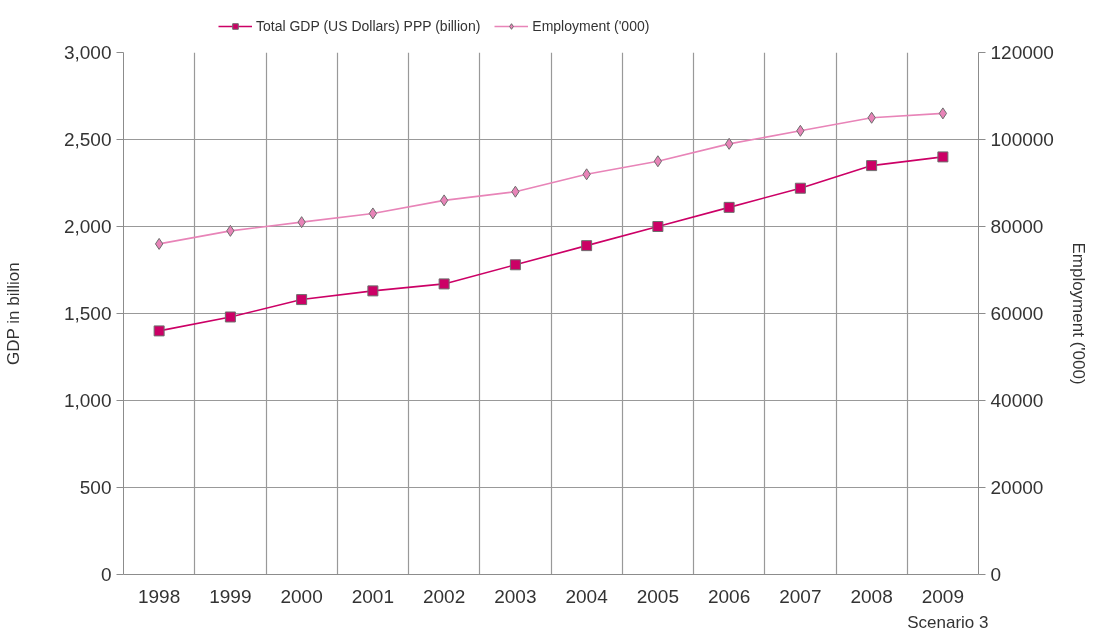  What do you see at coordinates (444, 596) in the screenshot?
I see `x-tick-label: 2002` at bounding box center [444, 596].